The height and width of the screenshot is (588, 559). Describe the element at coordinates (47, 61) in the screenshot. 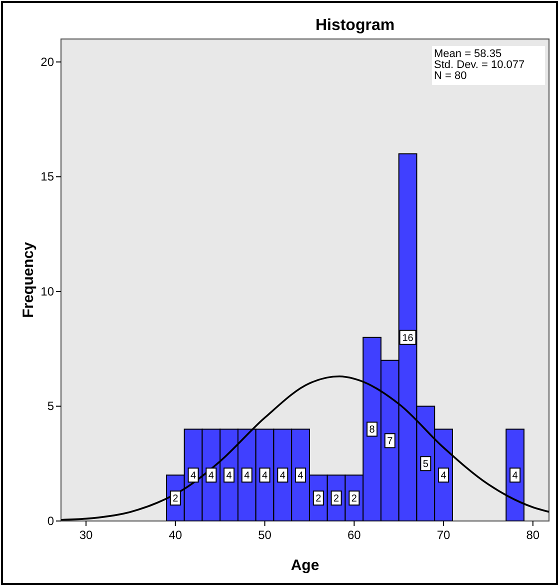

I see `y-tick-label: 20` at that location.